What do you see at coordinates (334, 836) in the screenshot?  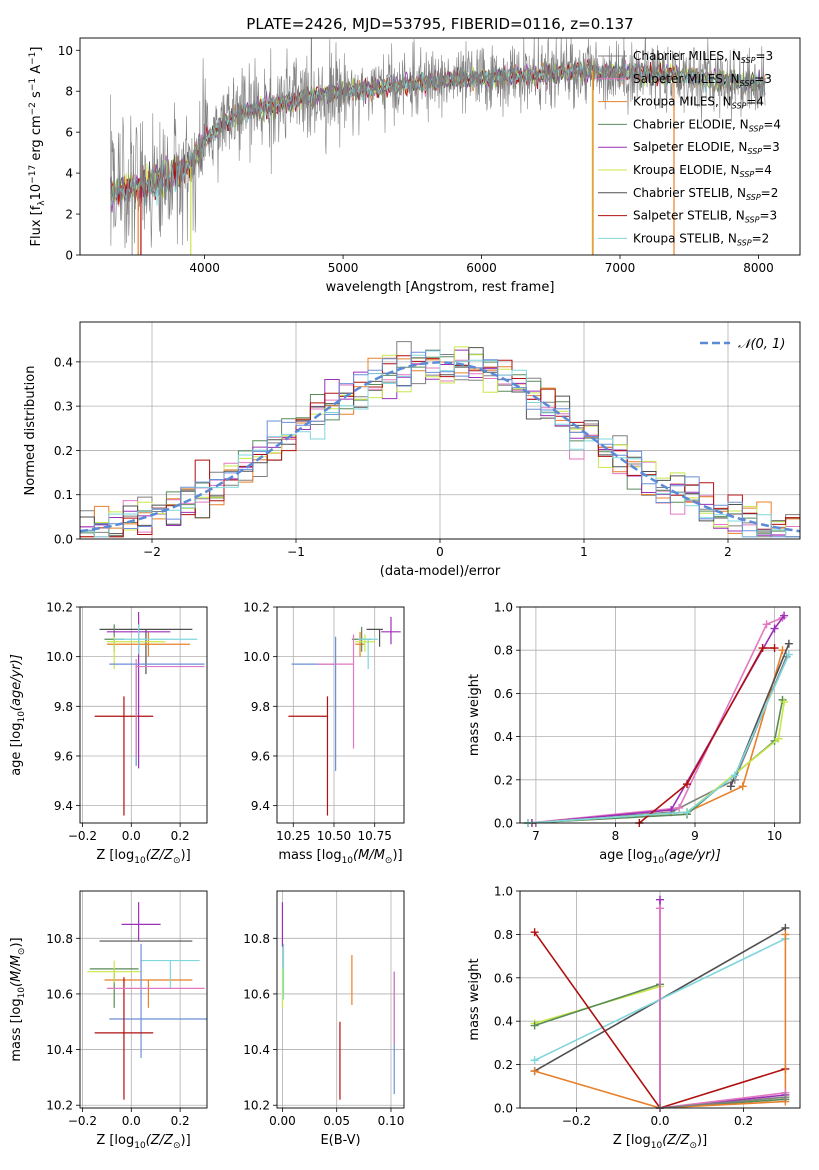 I see `x-tick-label: 10.50` at bounding box center [334, 836].